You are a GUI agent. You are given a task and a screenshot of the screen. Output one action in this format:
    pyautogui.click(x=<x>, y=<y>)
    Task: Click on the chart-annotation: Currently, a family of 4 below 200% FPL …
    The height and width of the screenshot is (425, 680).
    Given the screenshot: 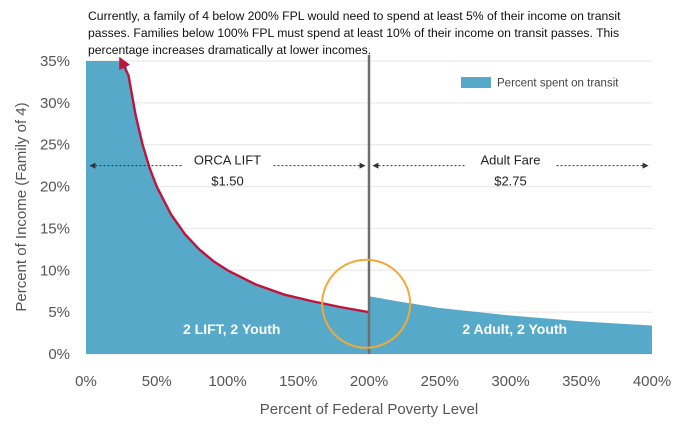 What is the action you would take?
    pyautogui.click(x=368, y=33)
    